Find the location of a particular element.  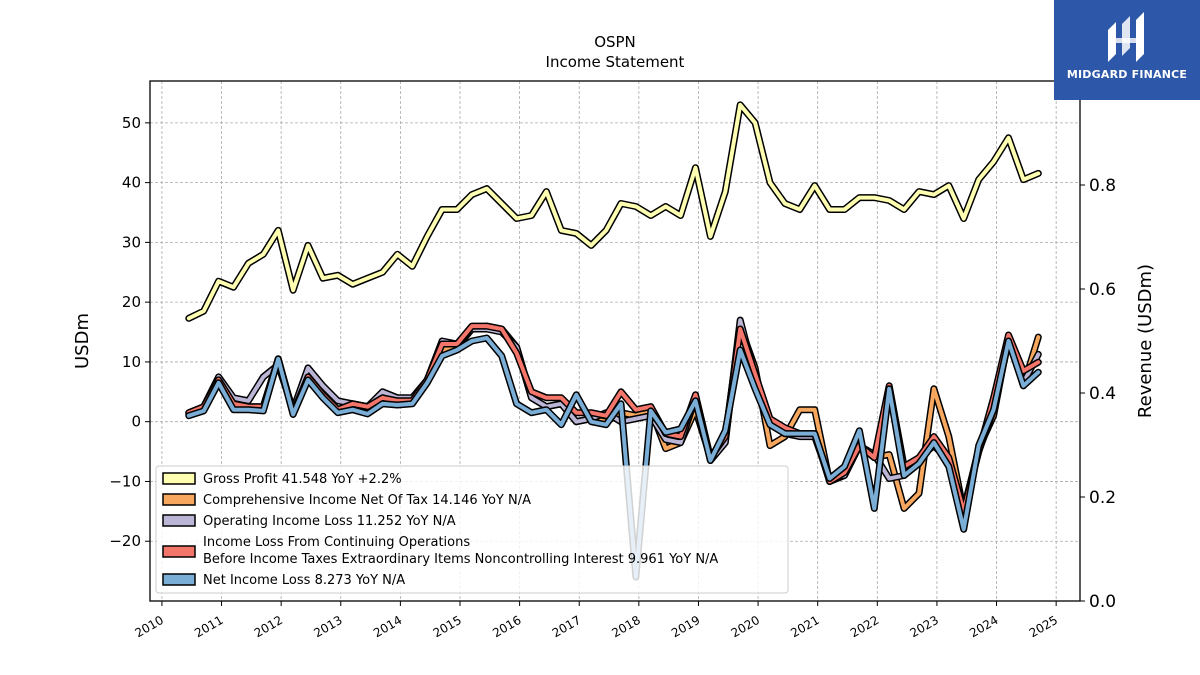

y-right-tick-label: 0.4 is located at coordinates (1102, 394).